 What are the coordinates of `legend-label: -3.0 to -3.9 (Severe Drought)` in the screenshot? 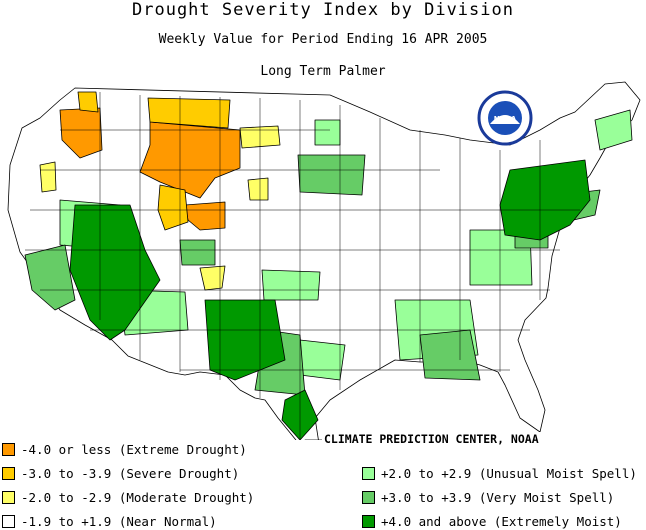 It's located at (130, 473).